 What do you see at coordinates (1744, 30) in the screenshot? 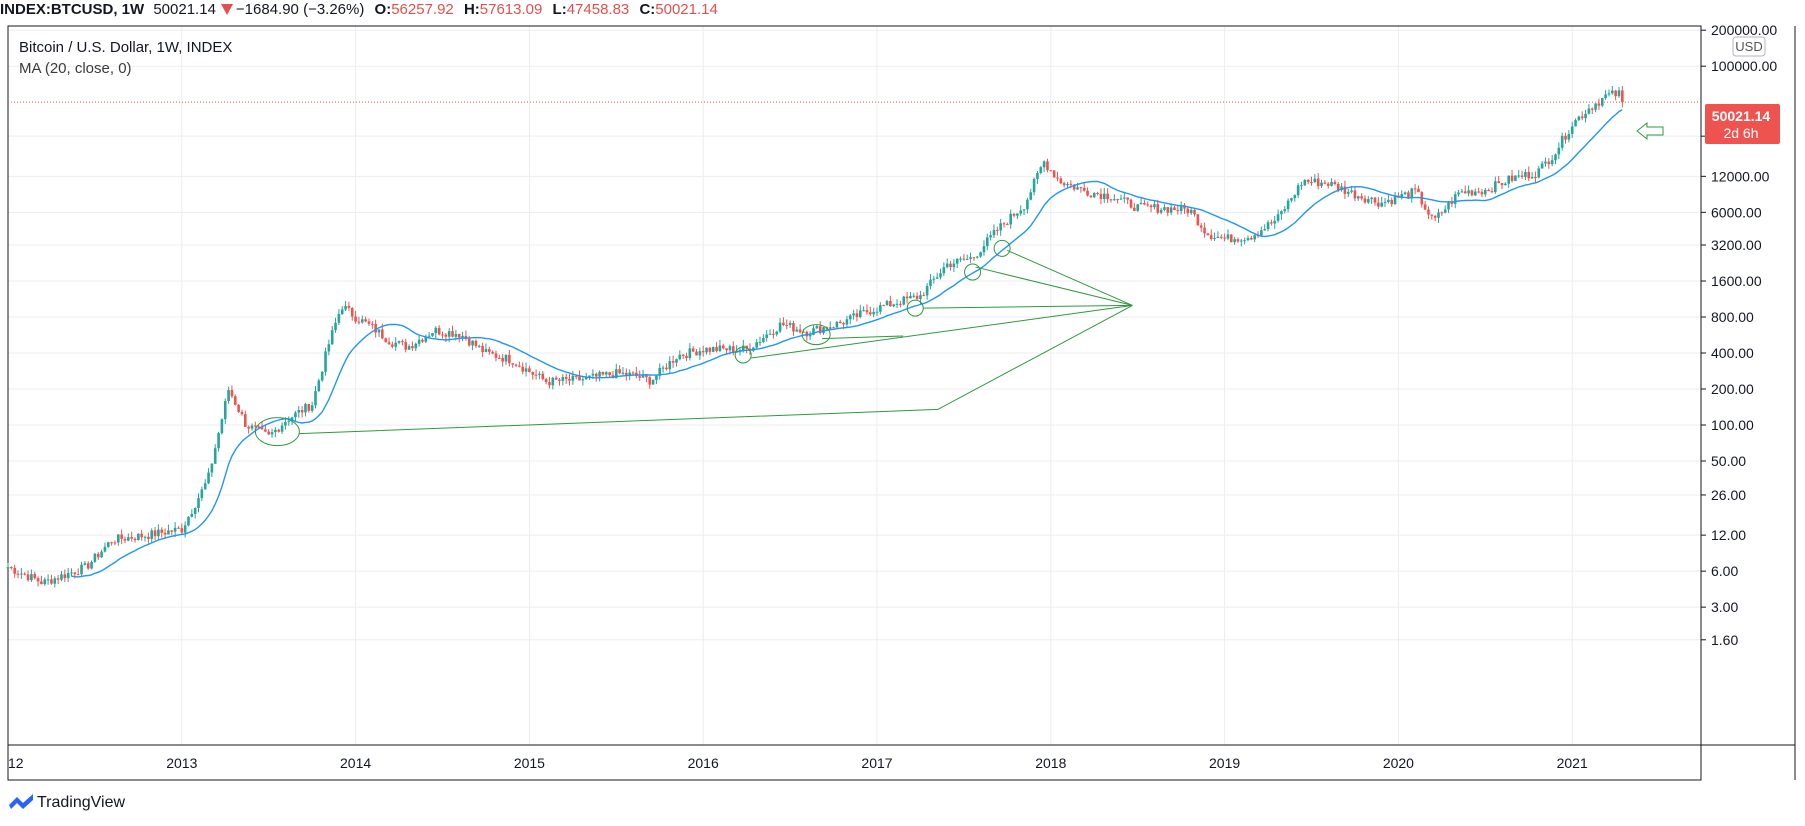
I see `y-tick-label: 200000.00` at bounding box center [1744, 30].